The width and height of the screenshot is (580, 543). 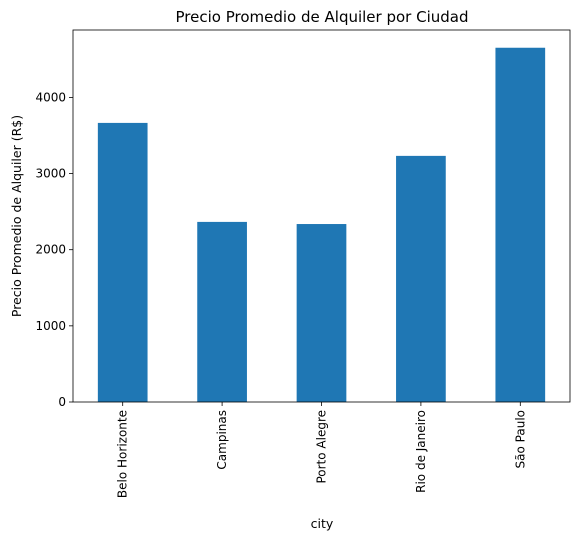 What do you see at coordinates (16, 216) in the screenshot?
I see `y-axis-label: Precio Promedio de Alquiler (R$)` at bounding box center [16, 216].